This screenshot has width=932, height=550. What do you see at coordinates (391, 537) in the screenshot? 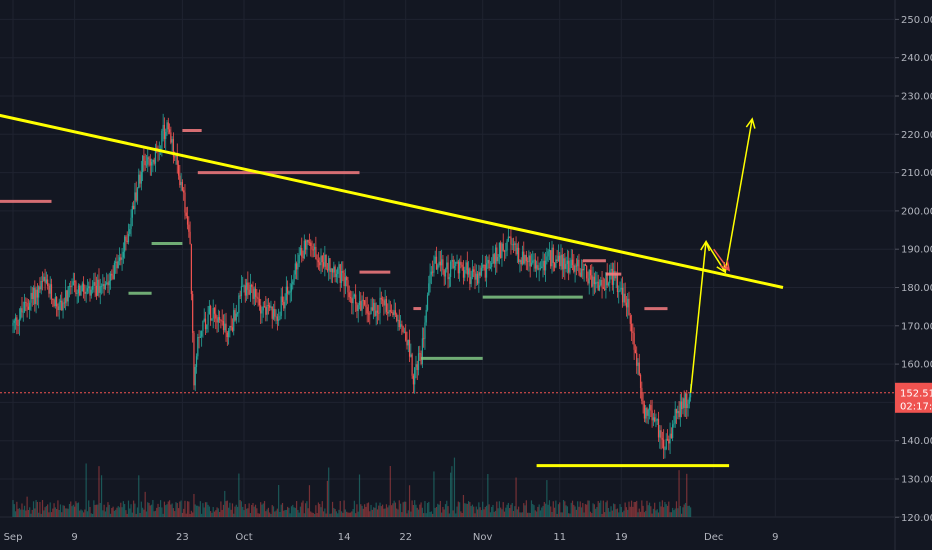
I see `time-axis: Sep 9 23 Oct 14 22 Nov 11 19 Dec 9` at bounding box center [391, 537].